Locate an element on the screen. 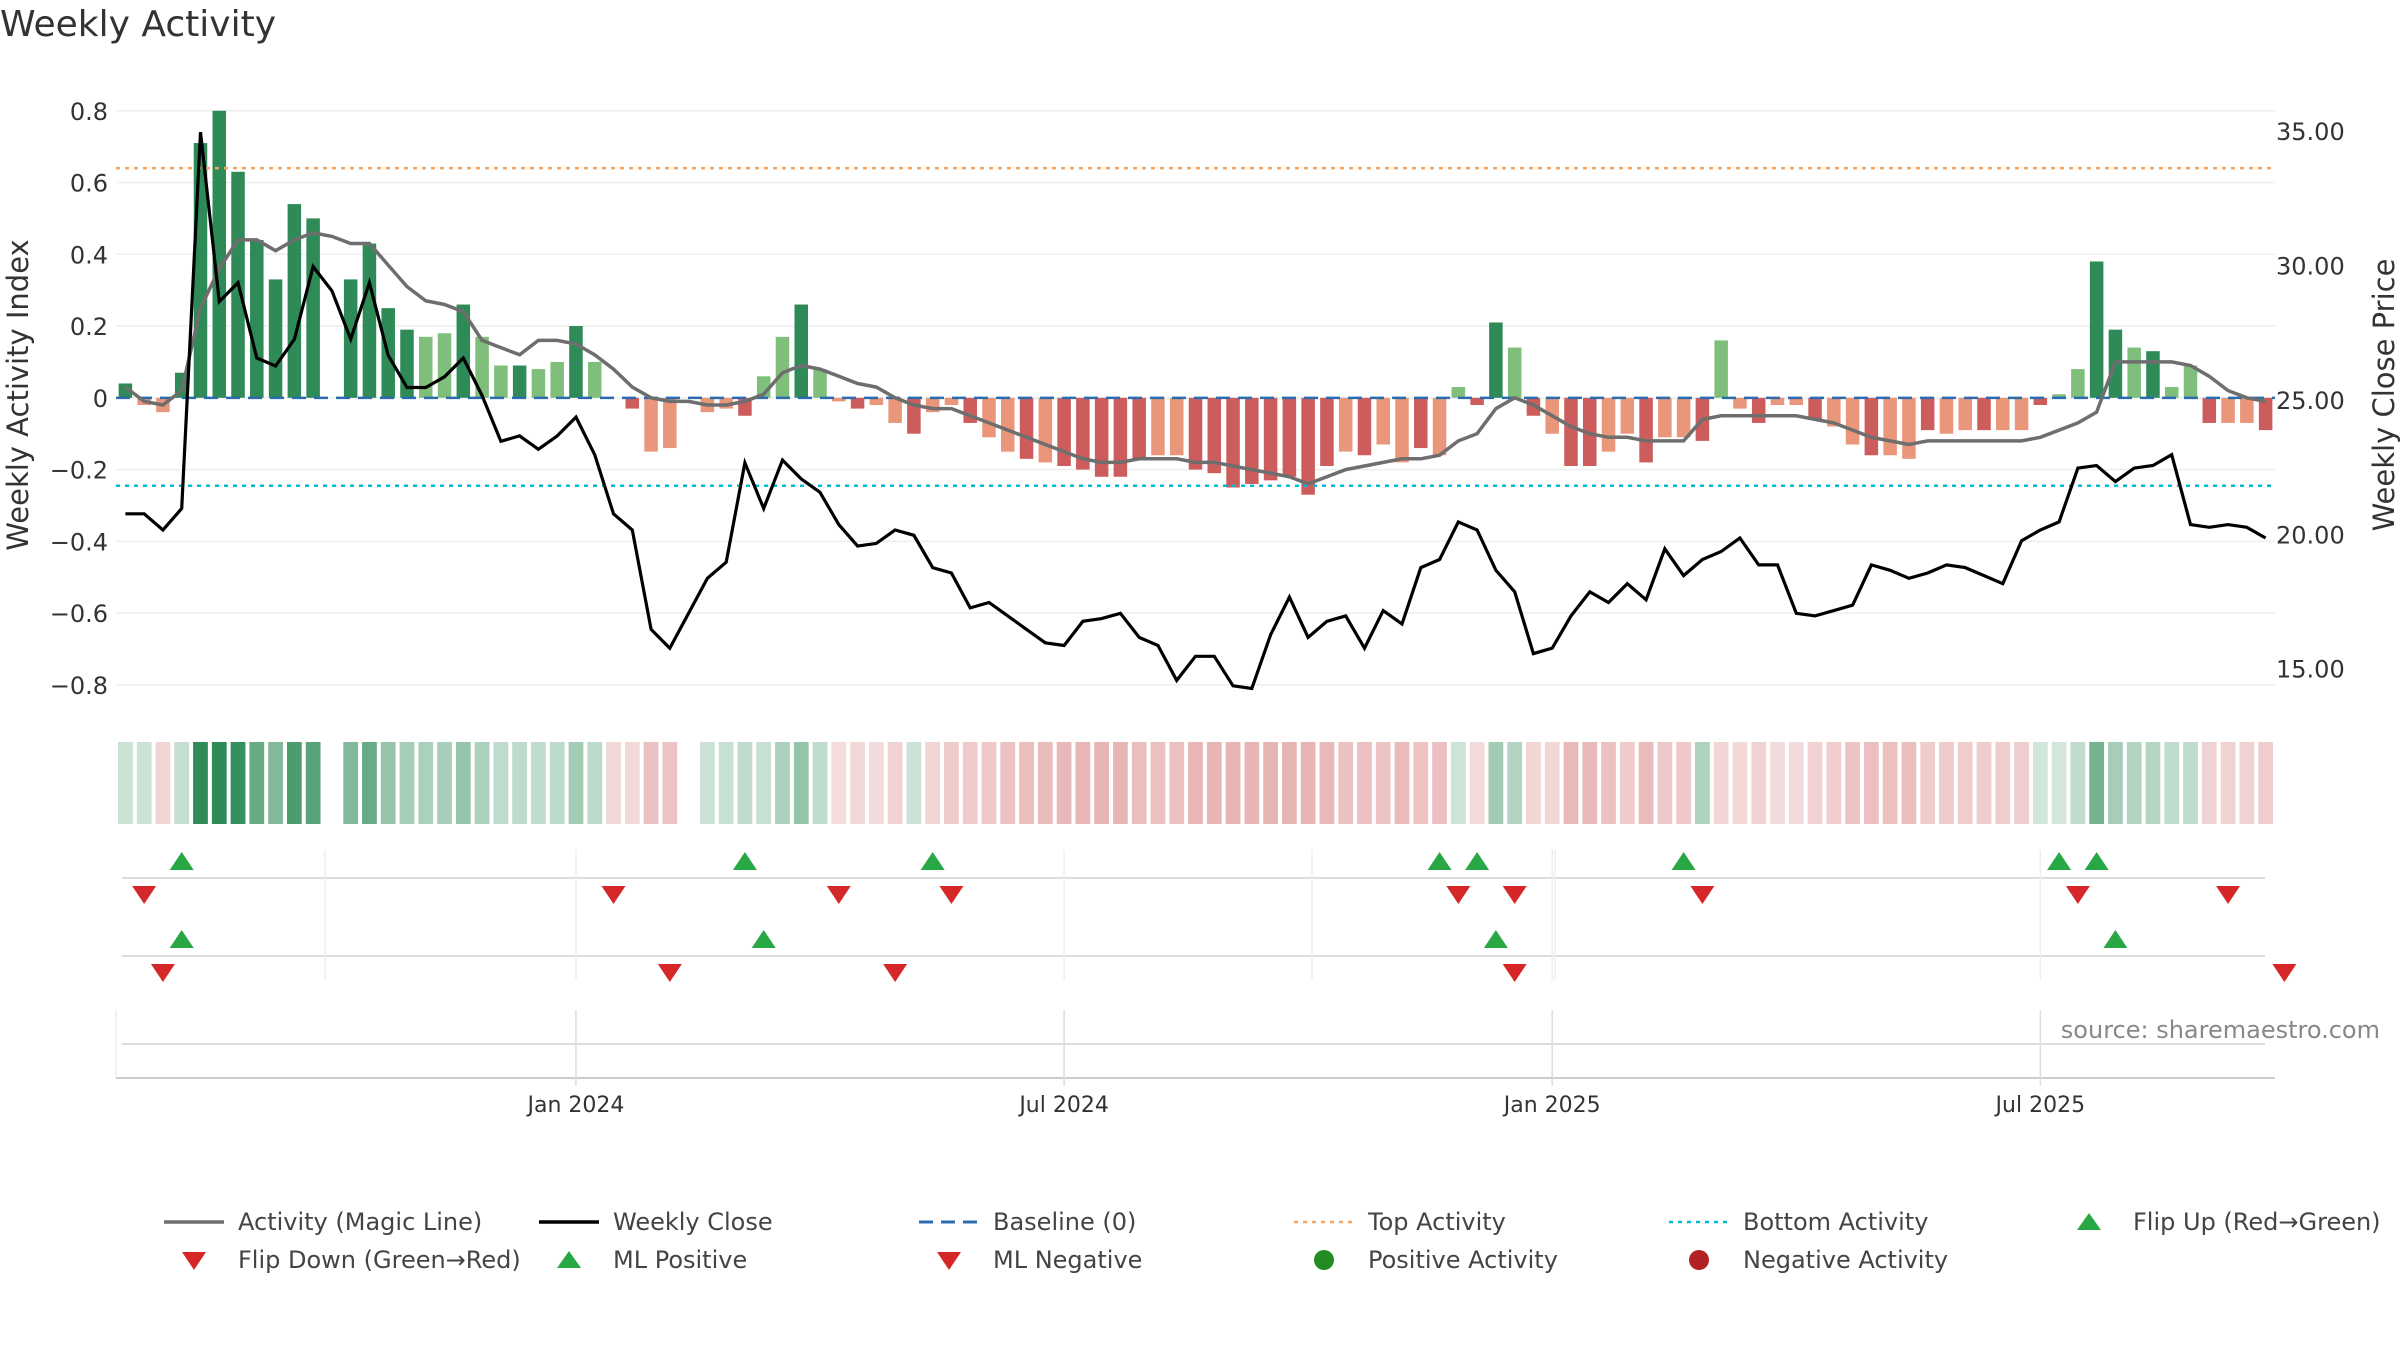 This screenshot has width=2400, height=1350. legend-label: Positive Activity is located at coordinates (1463, 1260).